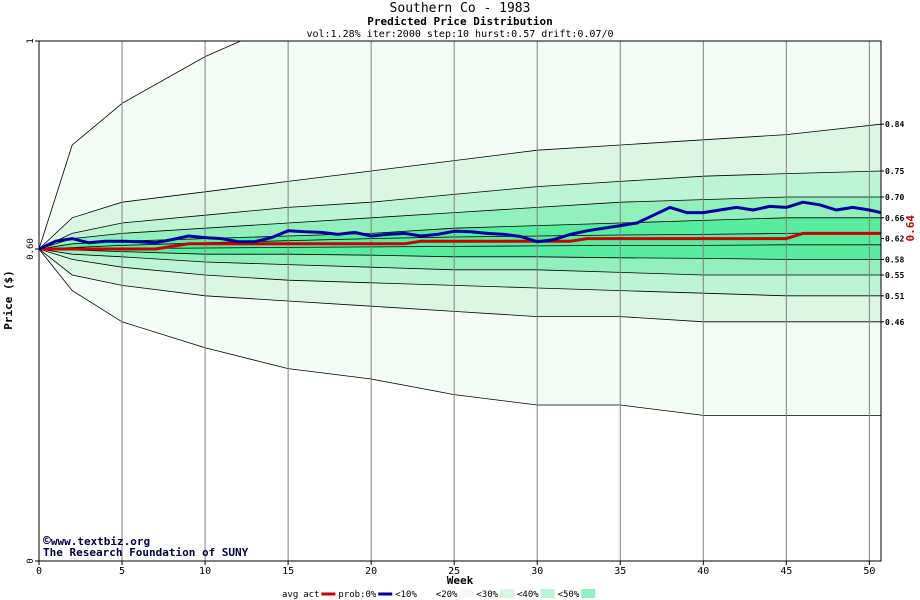 Image resolution: width=920 pixels, height=600 pixels. Describe the element at coordinates (460, 580) in the screenshot. I see `x-axis-label: Week` at that location.